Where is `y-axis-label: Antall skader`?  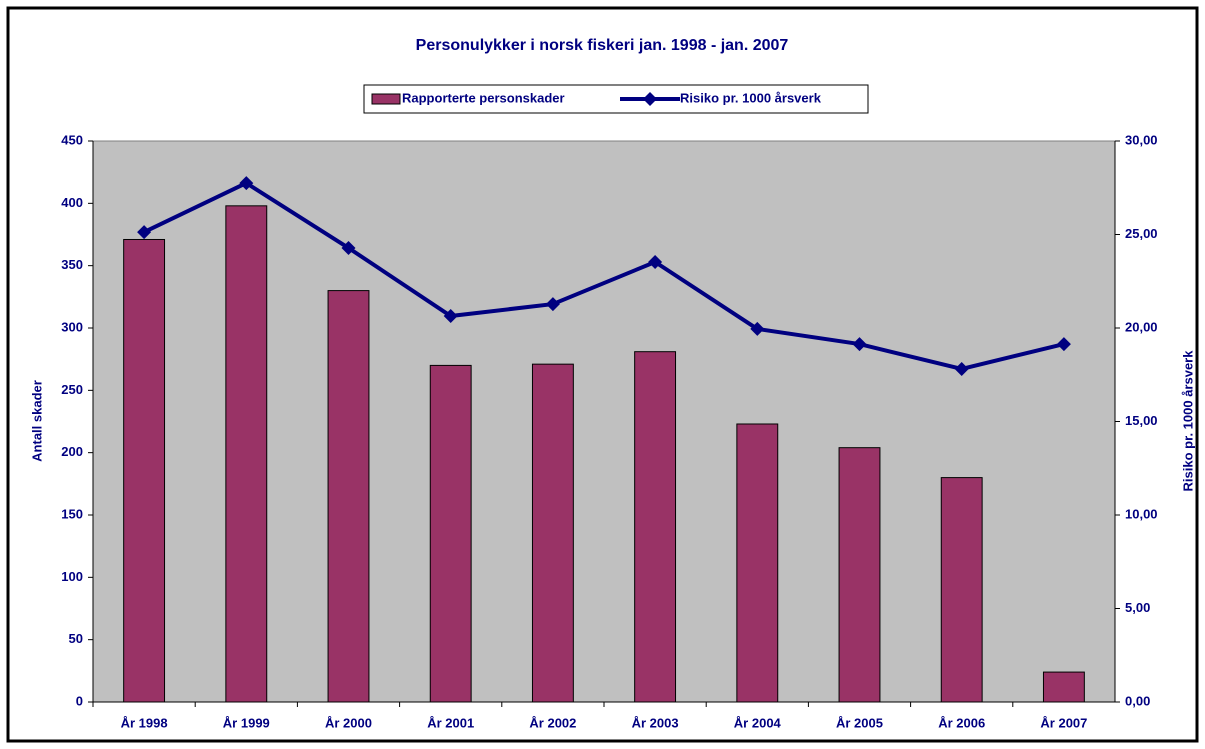 y-axis-label: Antall skader is located at coordinates (36, 421).